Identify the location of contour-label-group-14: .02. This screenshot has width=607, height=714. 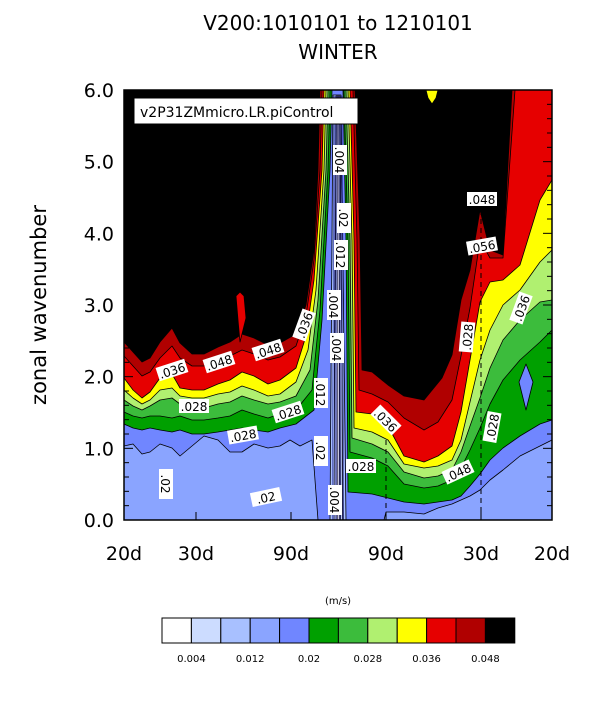
(165, 484).